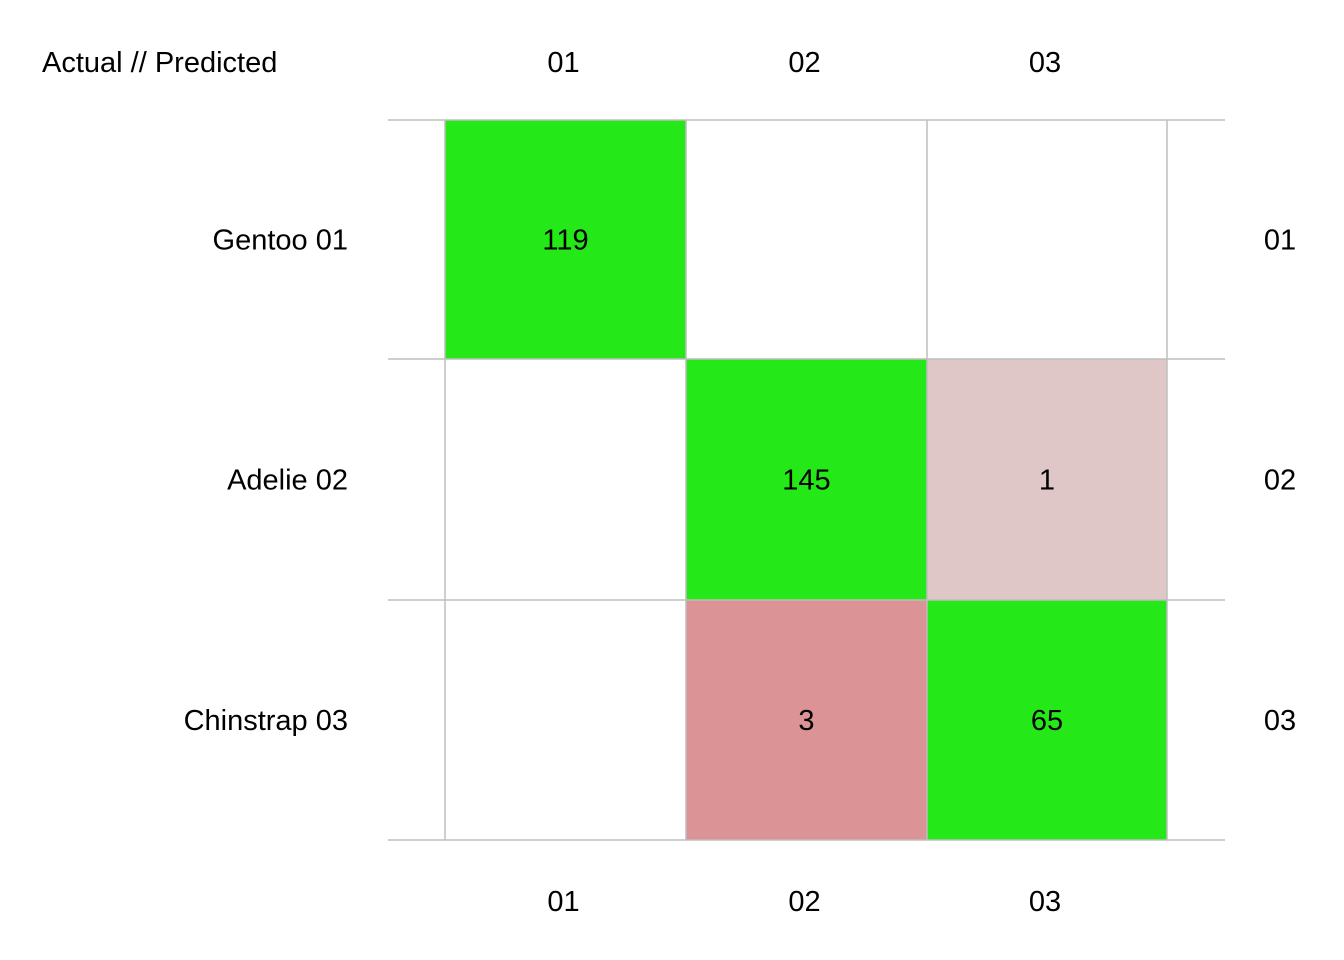 The height and width of the screenshot is (960, 1344). I want to click on cell-r2-c2, so click(806, 479).